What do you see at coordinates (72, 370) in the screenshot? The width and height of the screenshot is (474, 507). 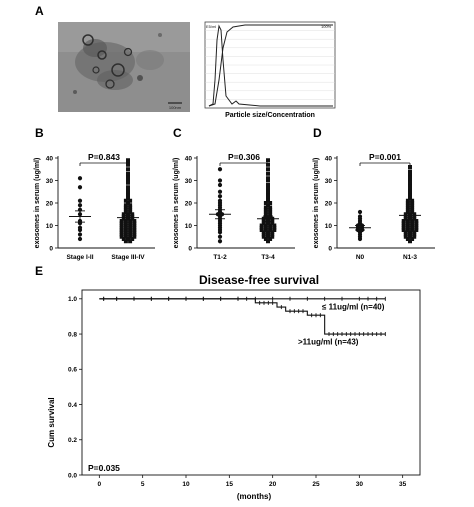 I see `y-tick-label: 0.6` at bounding box center [72, 370].